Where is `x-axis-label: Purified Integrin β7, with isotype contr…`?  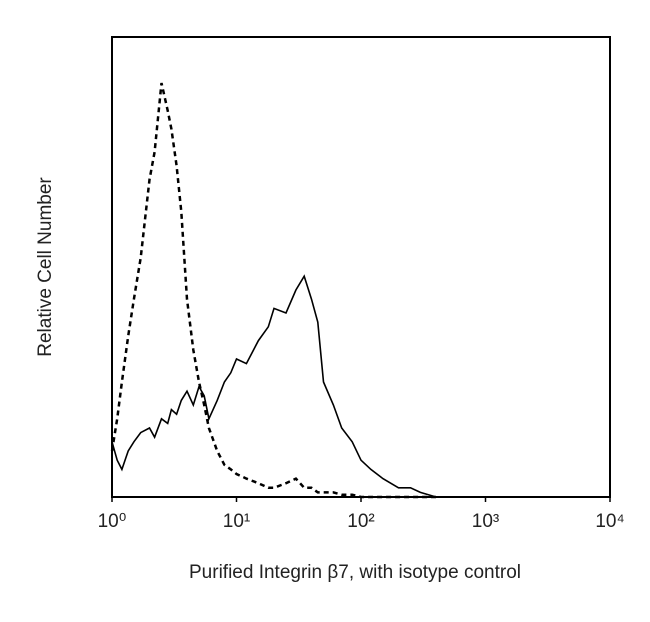
x-axis-label: Purified Integrin β7, with isotype contr… is located at coordinates (355, 572).